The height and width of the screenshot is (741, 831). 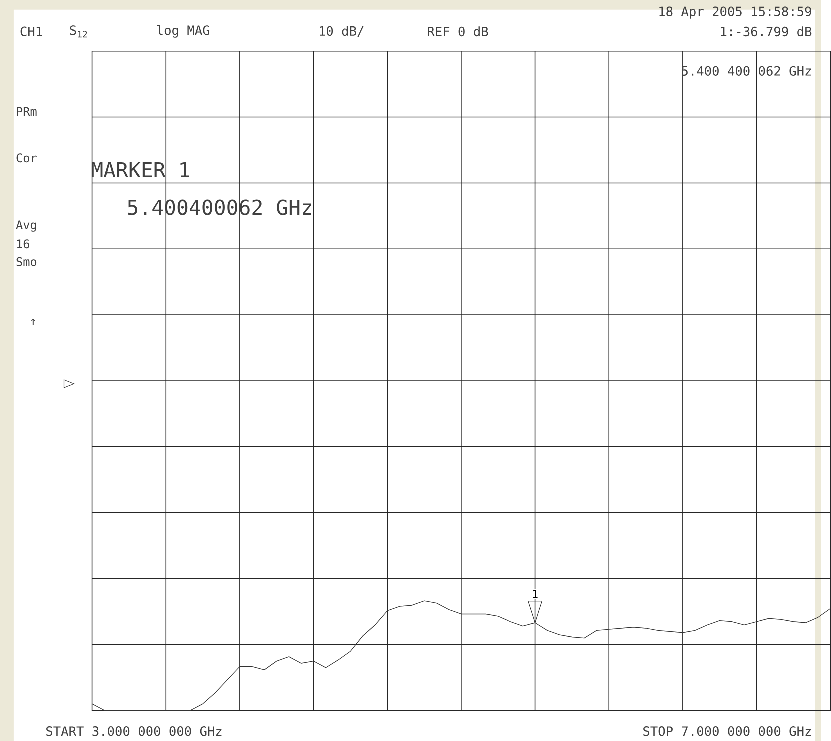 What do you see at coordinates (26, 158) in the screenshot?
I see `text: Cor` at bounding box center [26, 158].